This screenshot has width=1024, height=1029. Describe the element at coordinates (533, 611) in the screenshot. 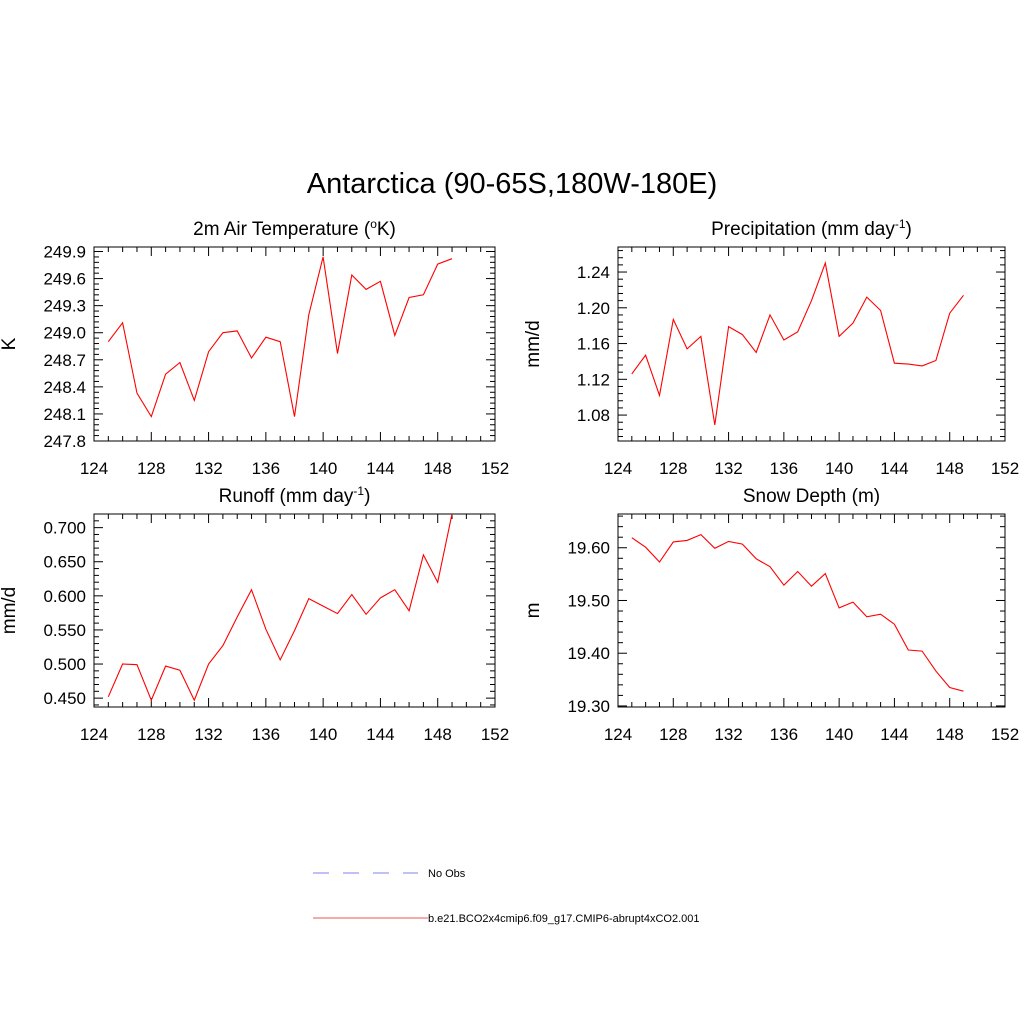

I see `y-axis-label: m` at that location.